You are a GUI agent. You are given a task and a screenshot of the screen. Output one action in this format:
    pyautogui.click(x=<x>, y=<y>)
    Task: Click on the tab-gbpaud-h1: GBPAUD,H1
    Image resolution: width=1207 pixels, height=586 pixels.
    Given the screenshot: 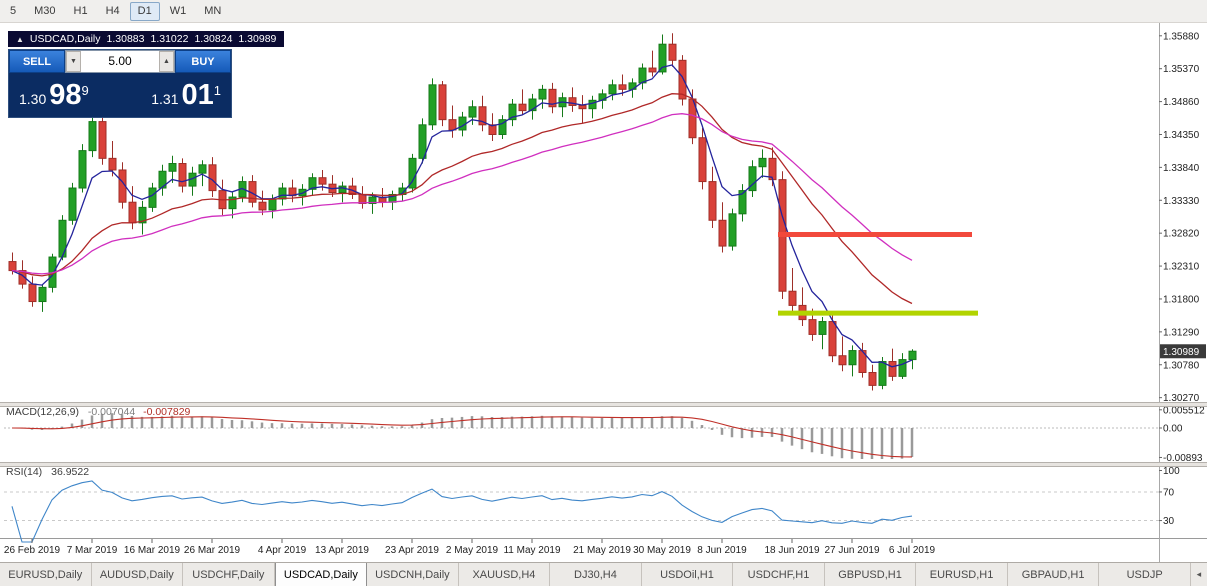 What is the action you would take?
    pyautogui.click(x=1054, y=574)
    